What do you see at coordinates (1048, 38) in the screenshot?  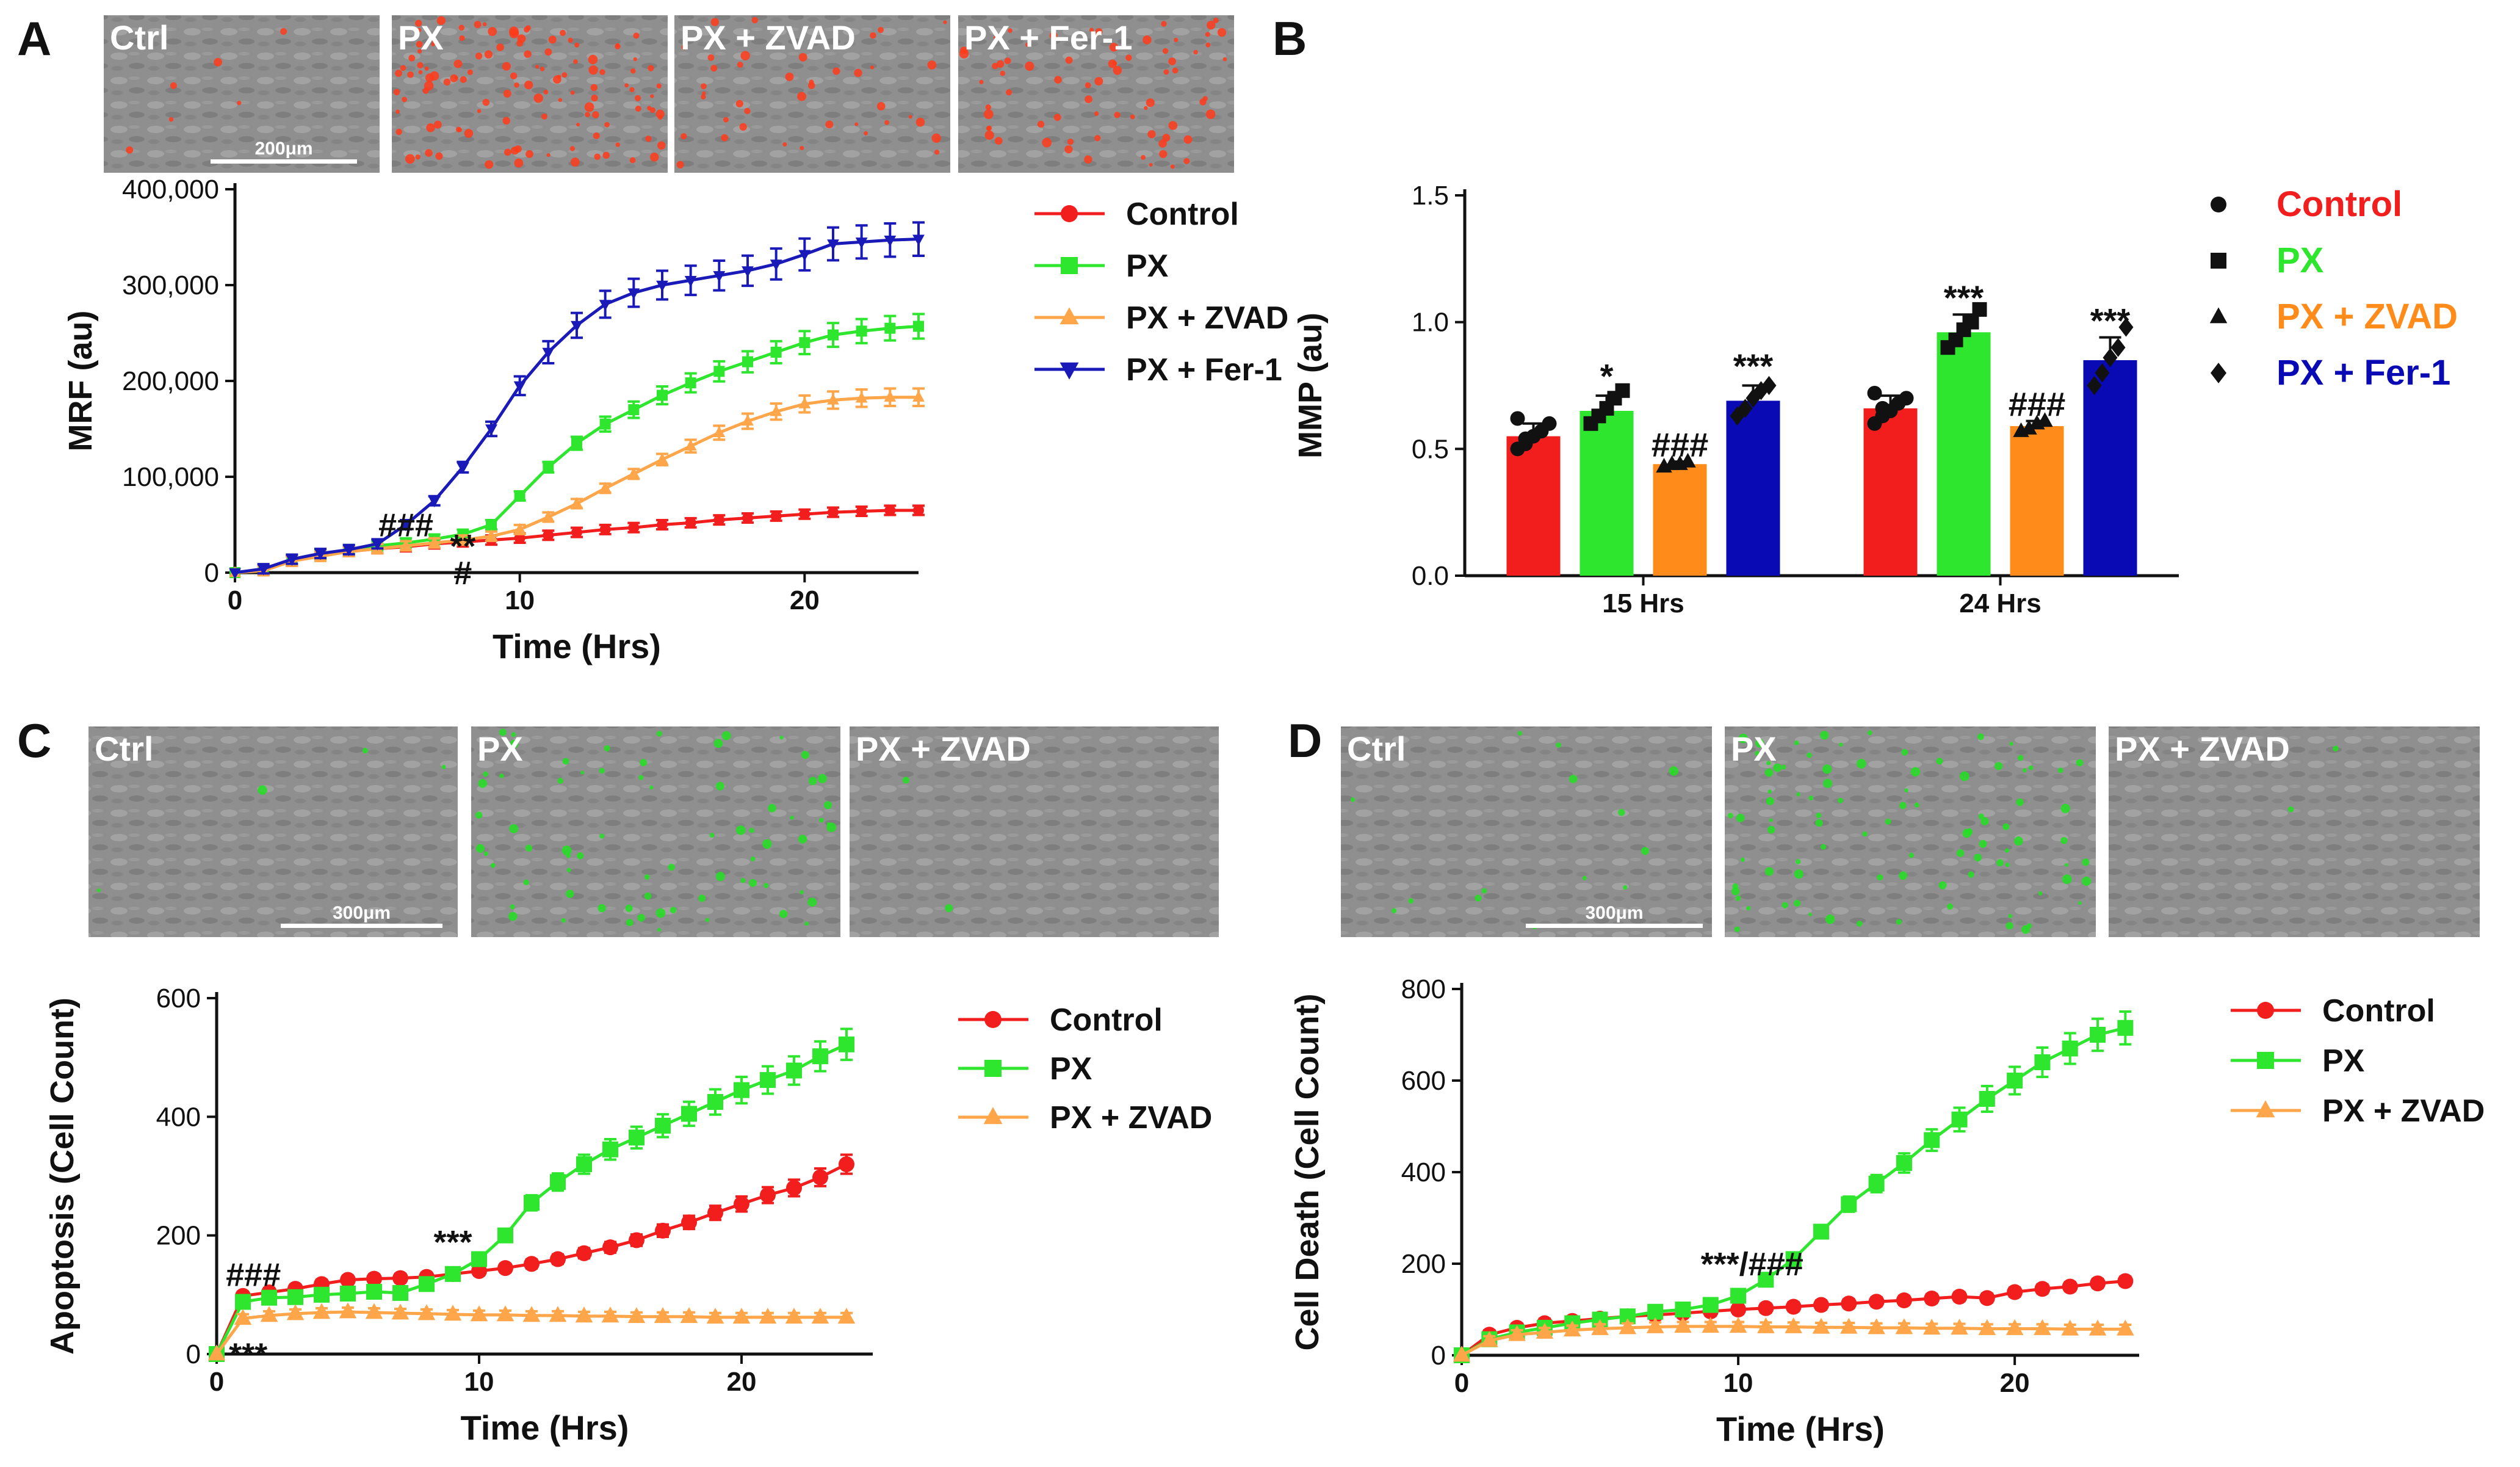 I see `micrograph-label: PX + Fer-1` at bounding box center [1048, 38].